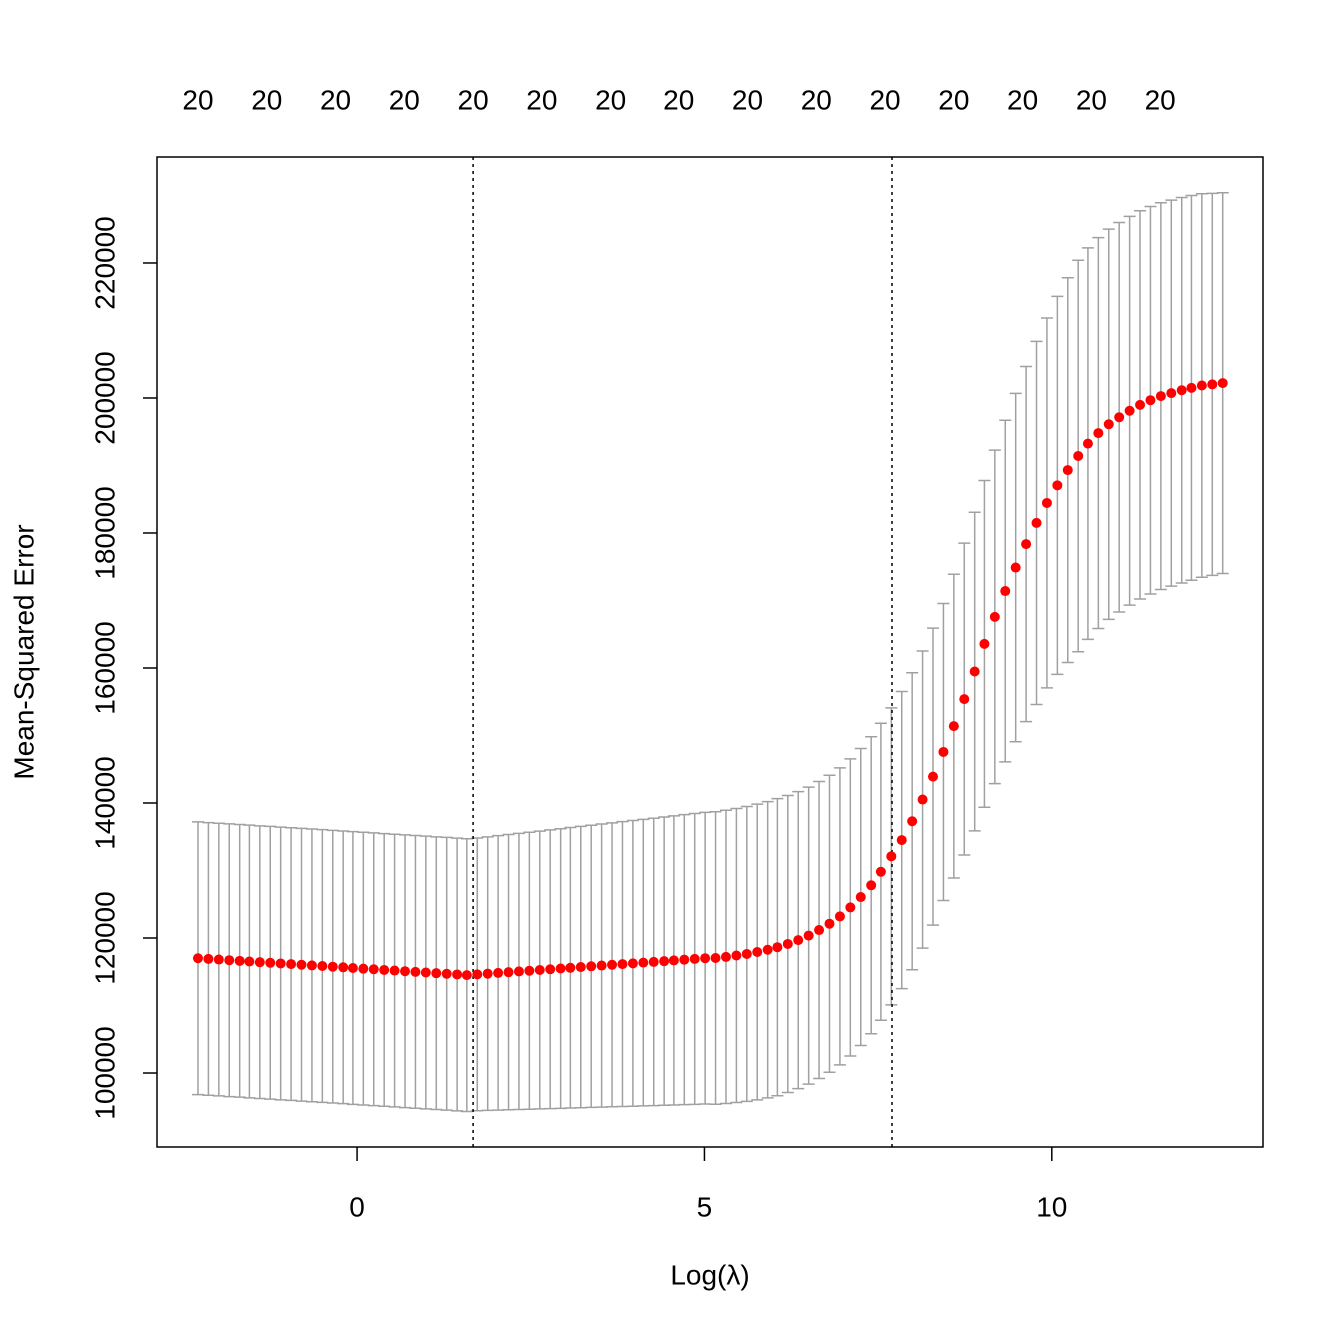 The image size is (1344, 1344). What do you see at coordinates (705, 1206) in the screenshot?
I see `x-tick-label: 5` at bounding box center [705, 1206].